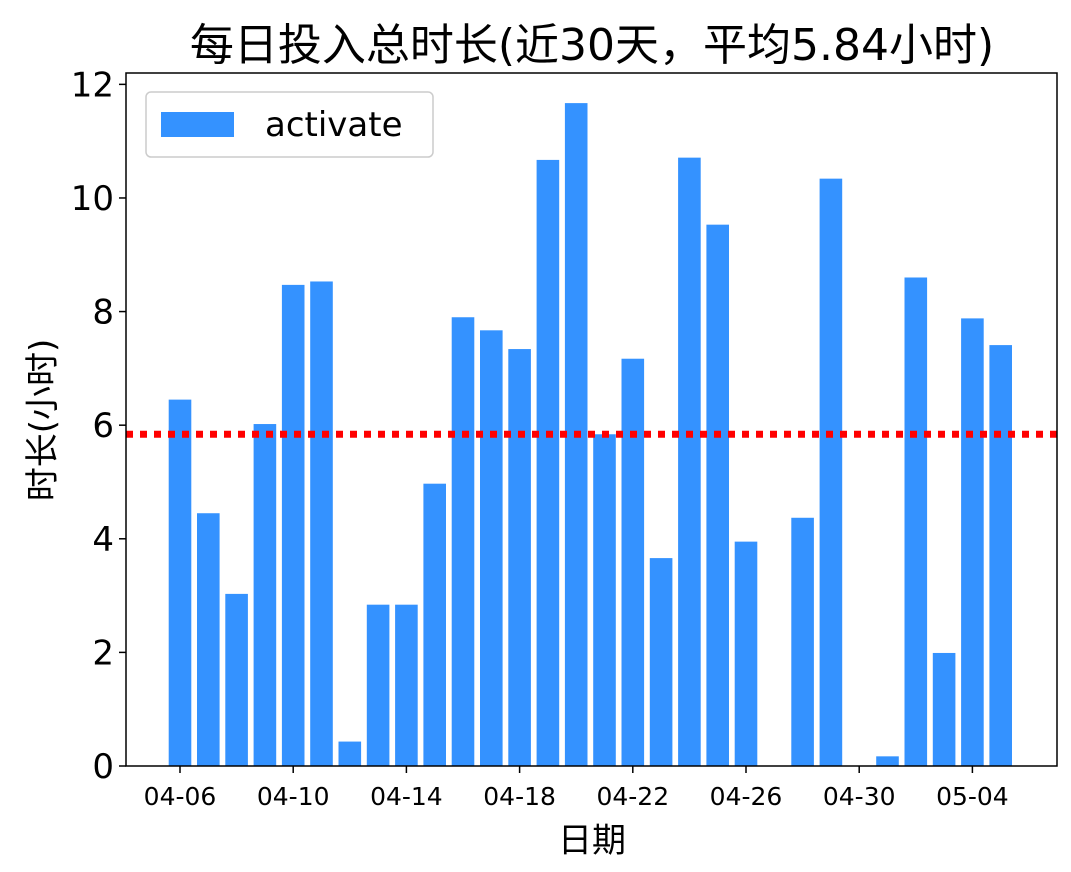  I want to click on y-tick-label-6: 6, so click(103, 426).